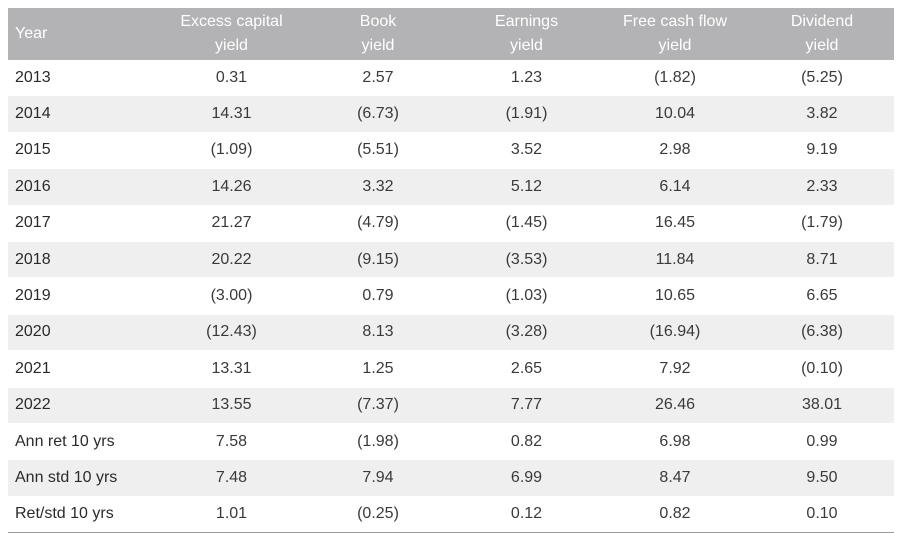 This screenshot has height=533, width=900. What do you see at coordinates (675, 34) in the screenshot?
I see `header-free-cash-flow-yield: Free cash flow yield` at bounding box center [675, 34].